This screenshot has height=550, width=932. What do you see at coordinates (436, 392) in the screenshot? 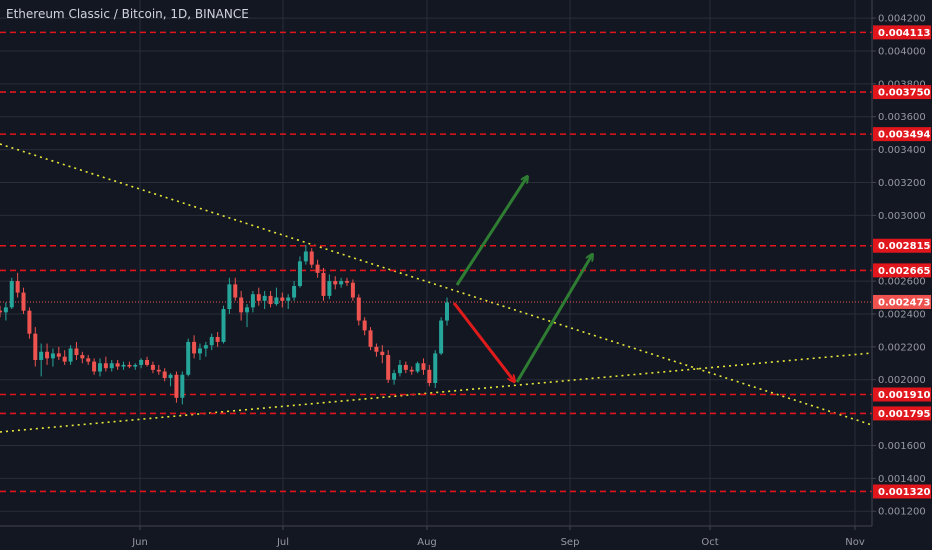
I see `trendline-ascending` at bounding box center [436, 392].